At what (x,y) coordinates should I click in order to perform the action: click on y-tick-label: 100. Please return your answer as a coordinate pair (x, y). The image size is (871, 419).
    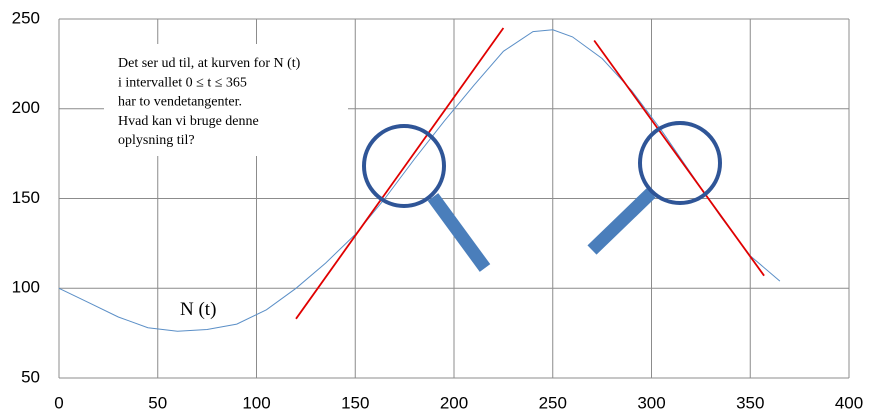
    Looking at the image, I should click on (26, 287).